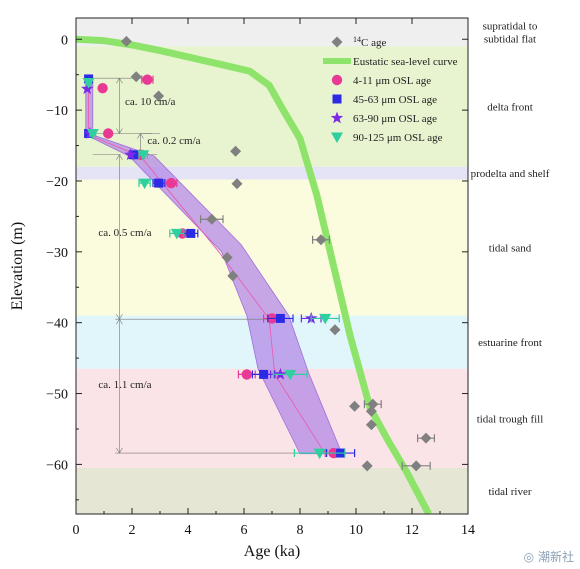 The image size is (580, 569). Describe the element at coordinates (57, 253) in the screenshot. I see `y-tick-label: −30` at that location.